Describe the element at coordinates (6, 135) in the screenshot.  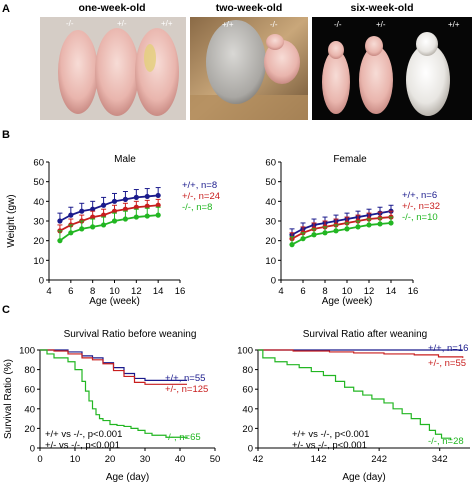
I see `panel-label-b: B` at that location.